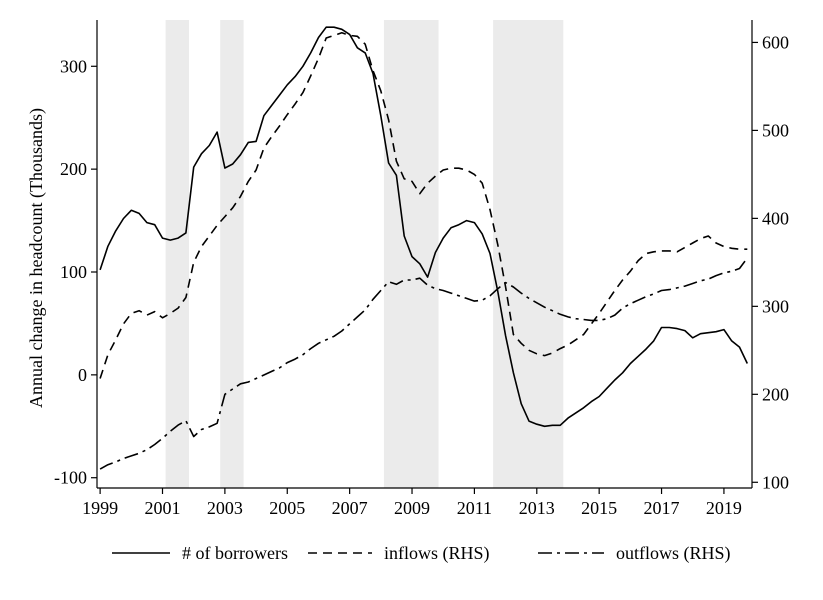 This screenshot has width=823, height=600. I want to click on legend-label: inflows (RHS), so click(437, 553).